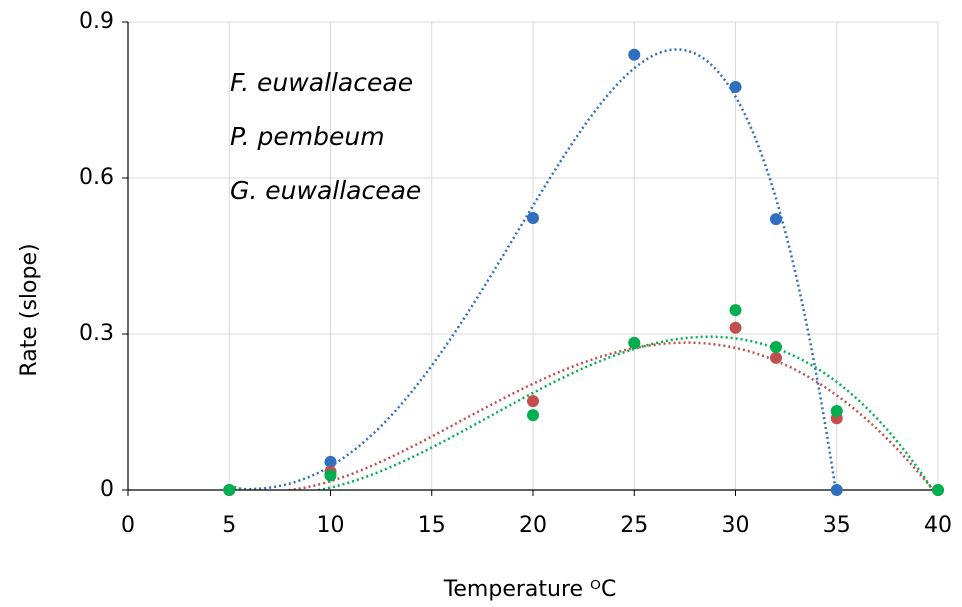  What do you see at coordinates (331, 525) in the screenshot?
I see `x-tick-label: 10` at bounding box center [331, 525].